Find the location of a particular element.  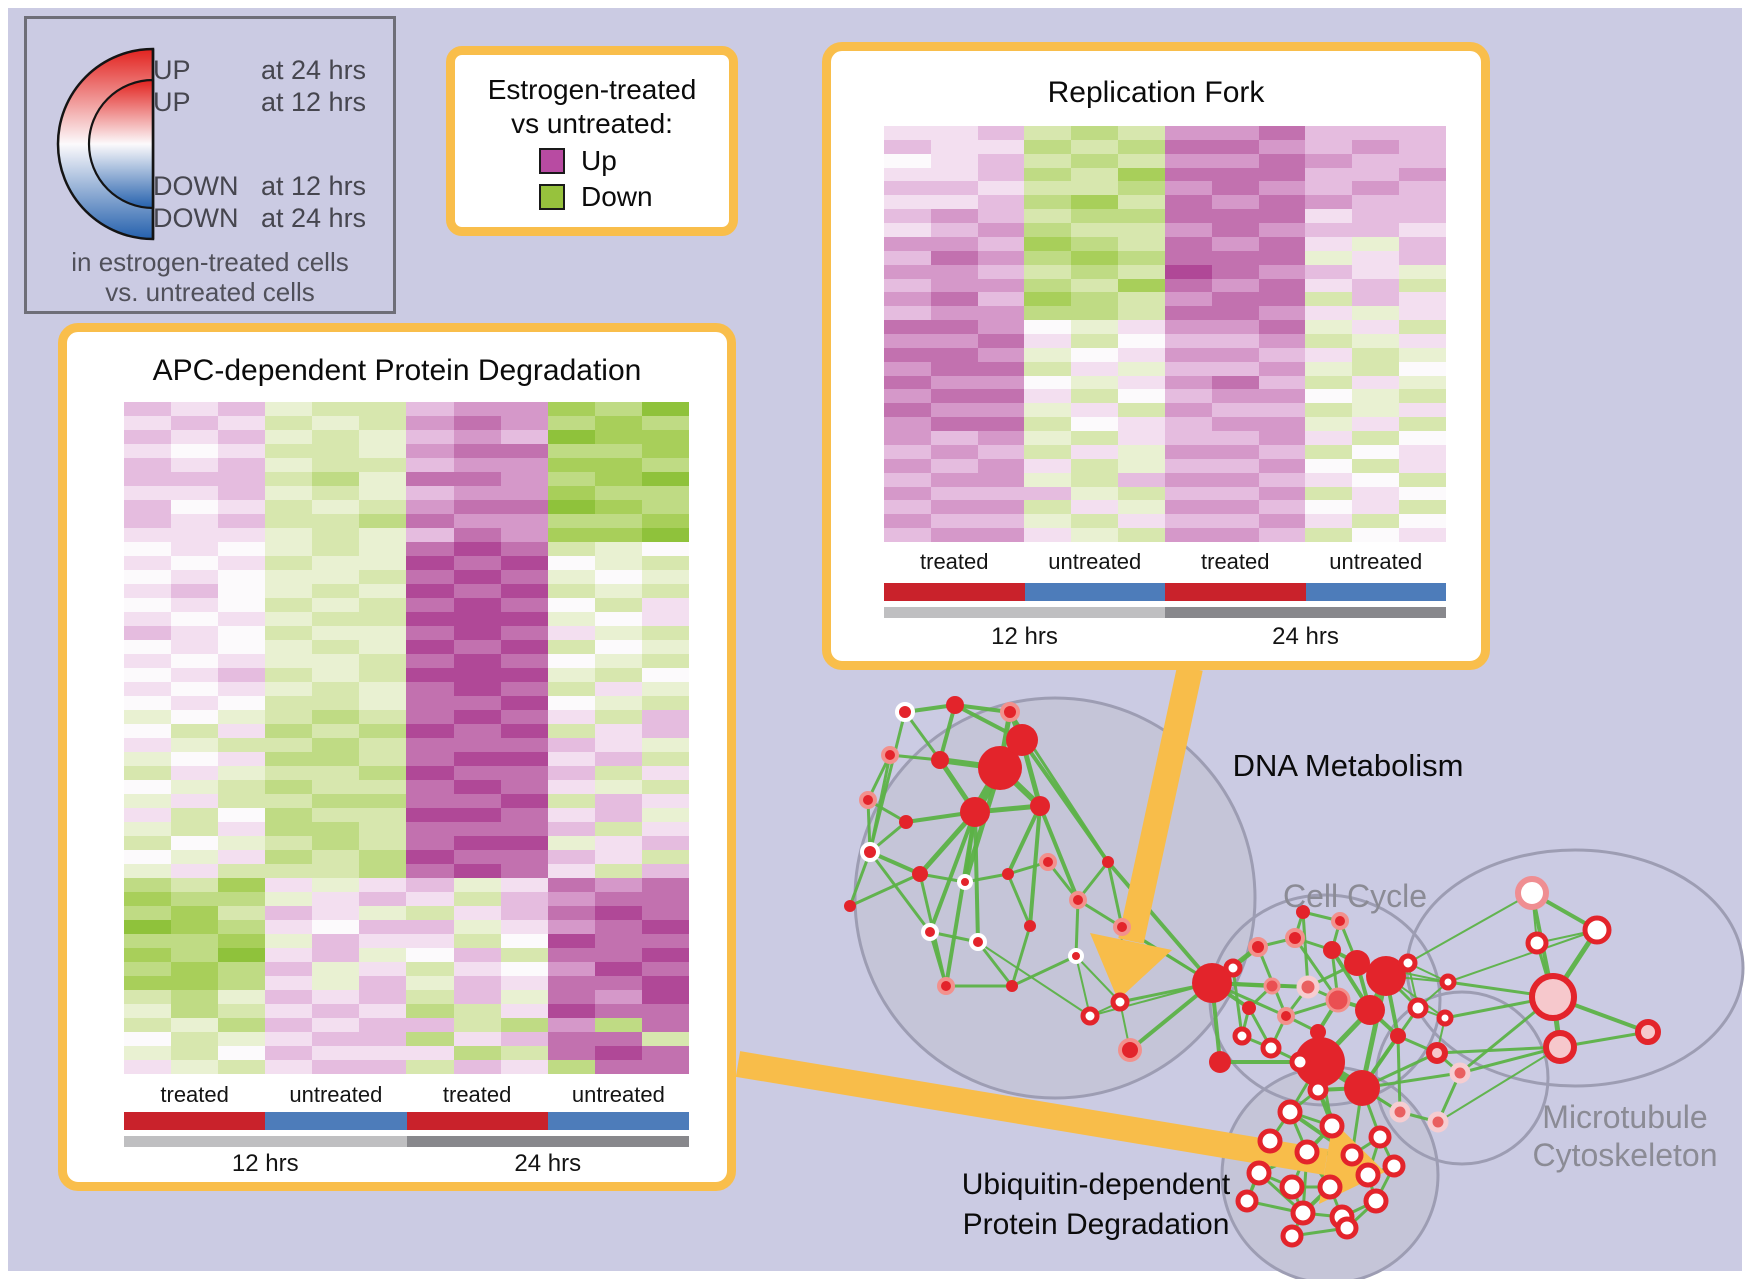

legend-time: at 24 hrs is located at coordinates (314, 70).